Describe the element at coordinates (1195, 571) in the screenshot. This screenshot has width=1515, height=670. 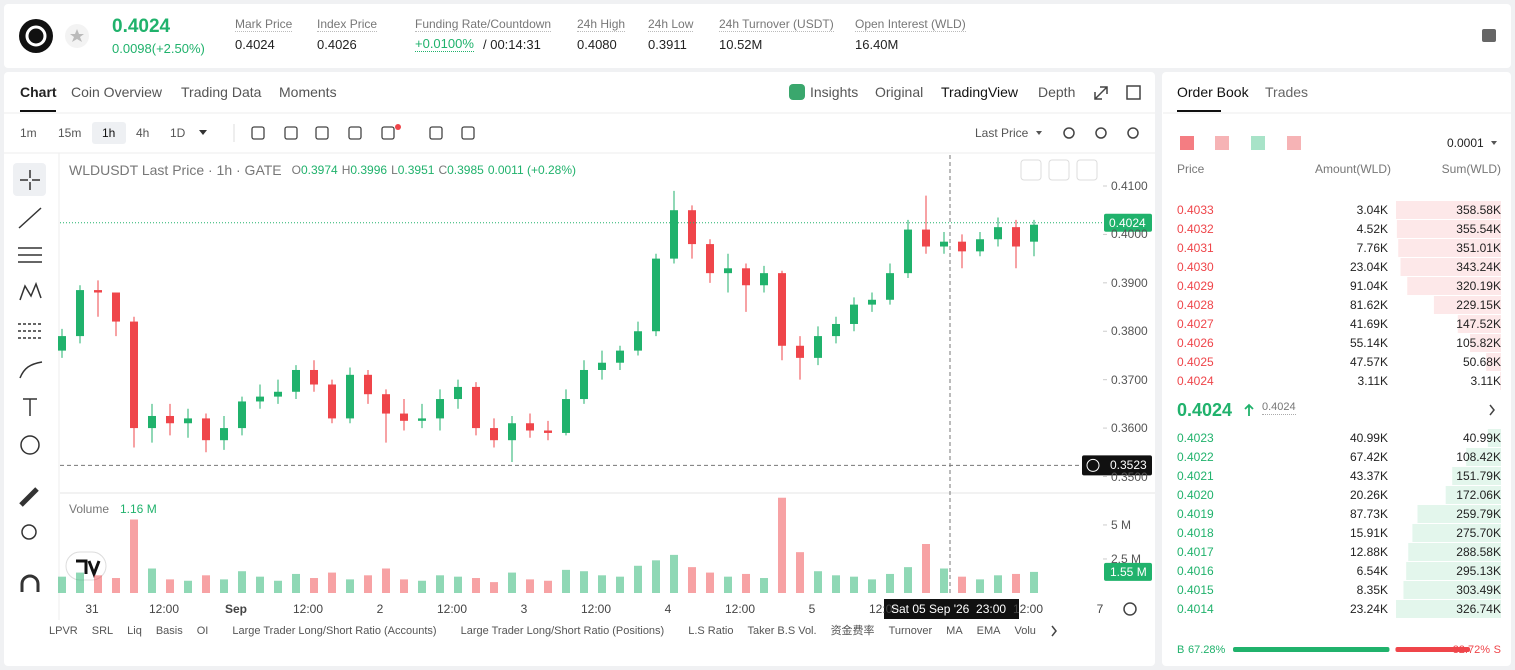
I see `book-price: 0.4016` at that location.